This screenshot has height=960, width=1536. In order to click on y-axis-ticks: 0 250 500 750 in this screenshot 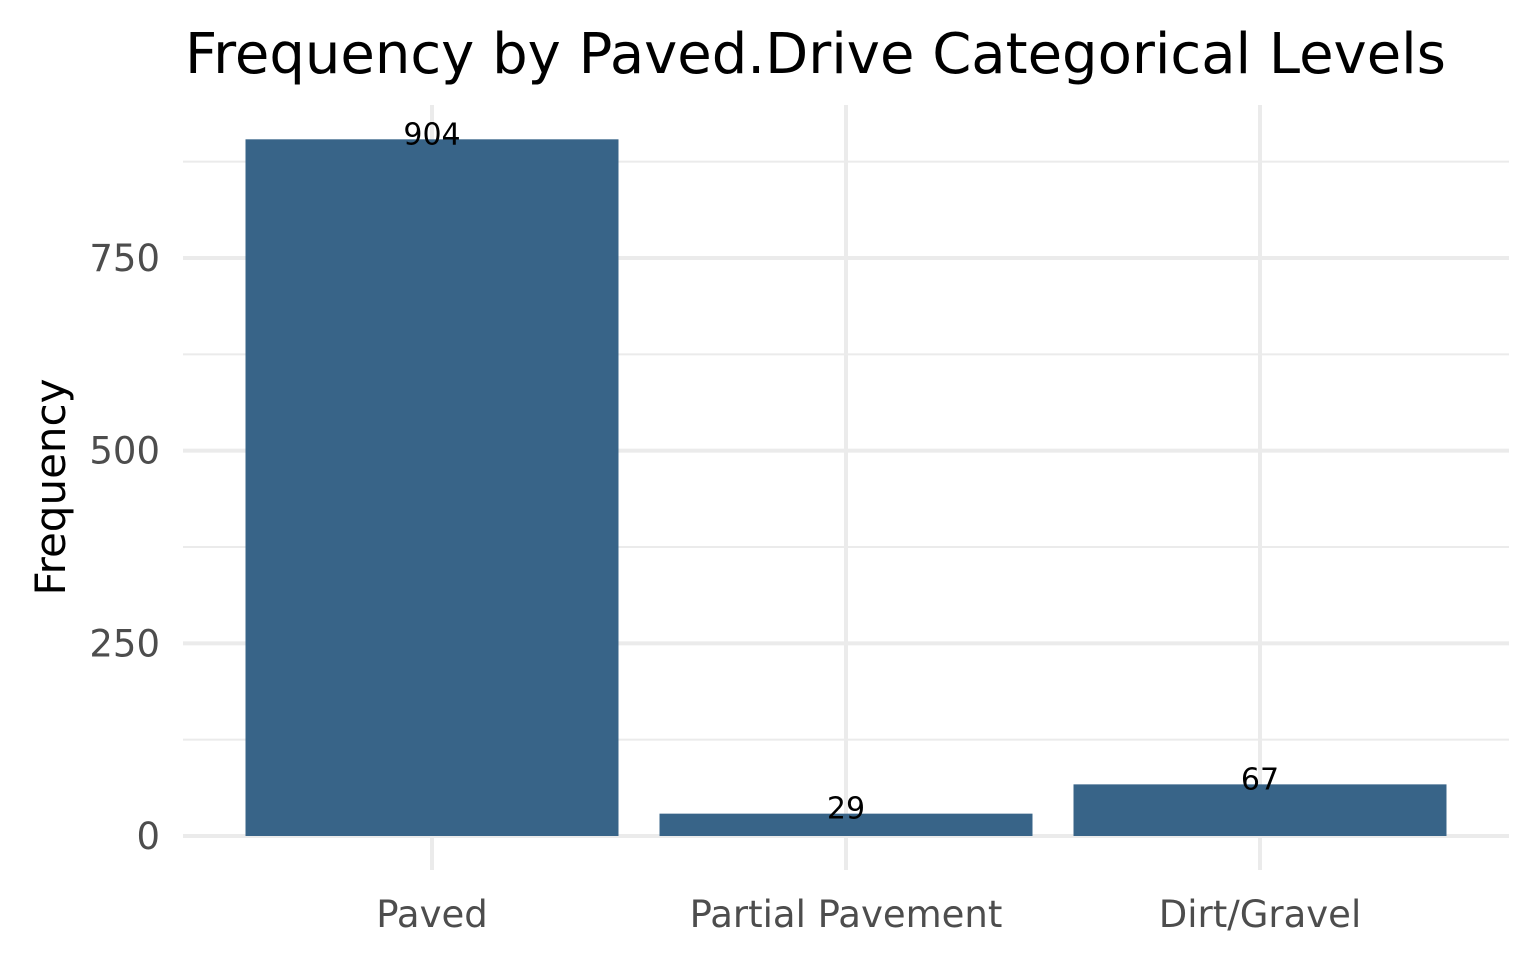, I will do `click(124, 547)`.